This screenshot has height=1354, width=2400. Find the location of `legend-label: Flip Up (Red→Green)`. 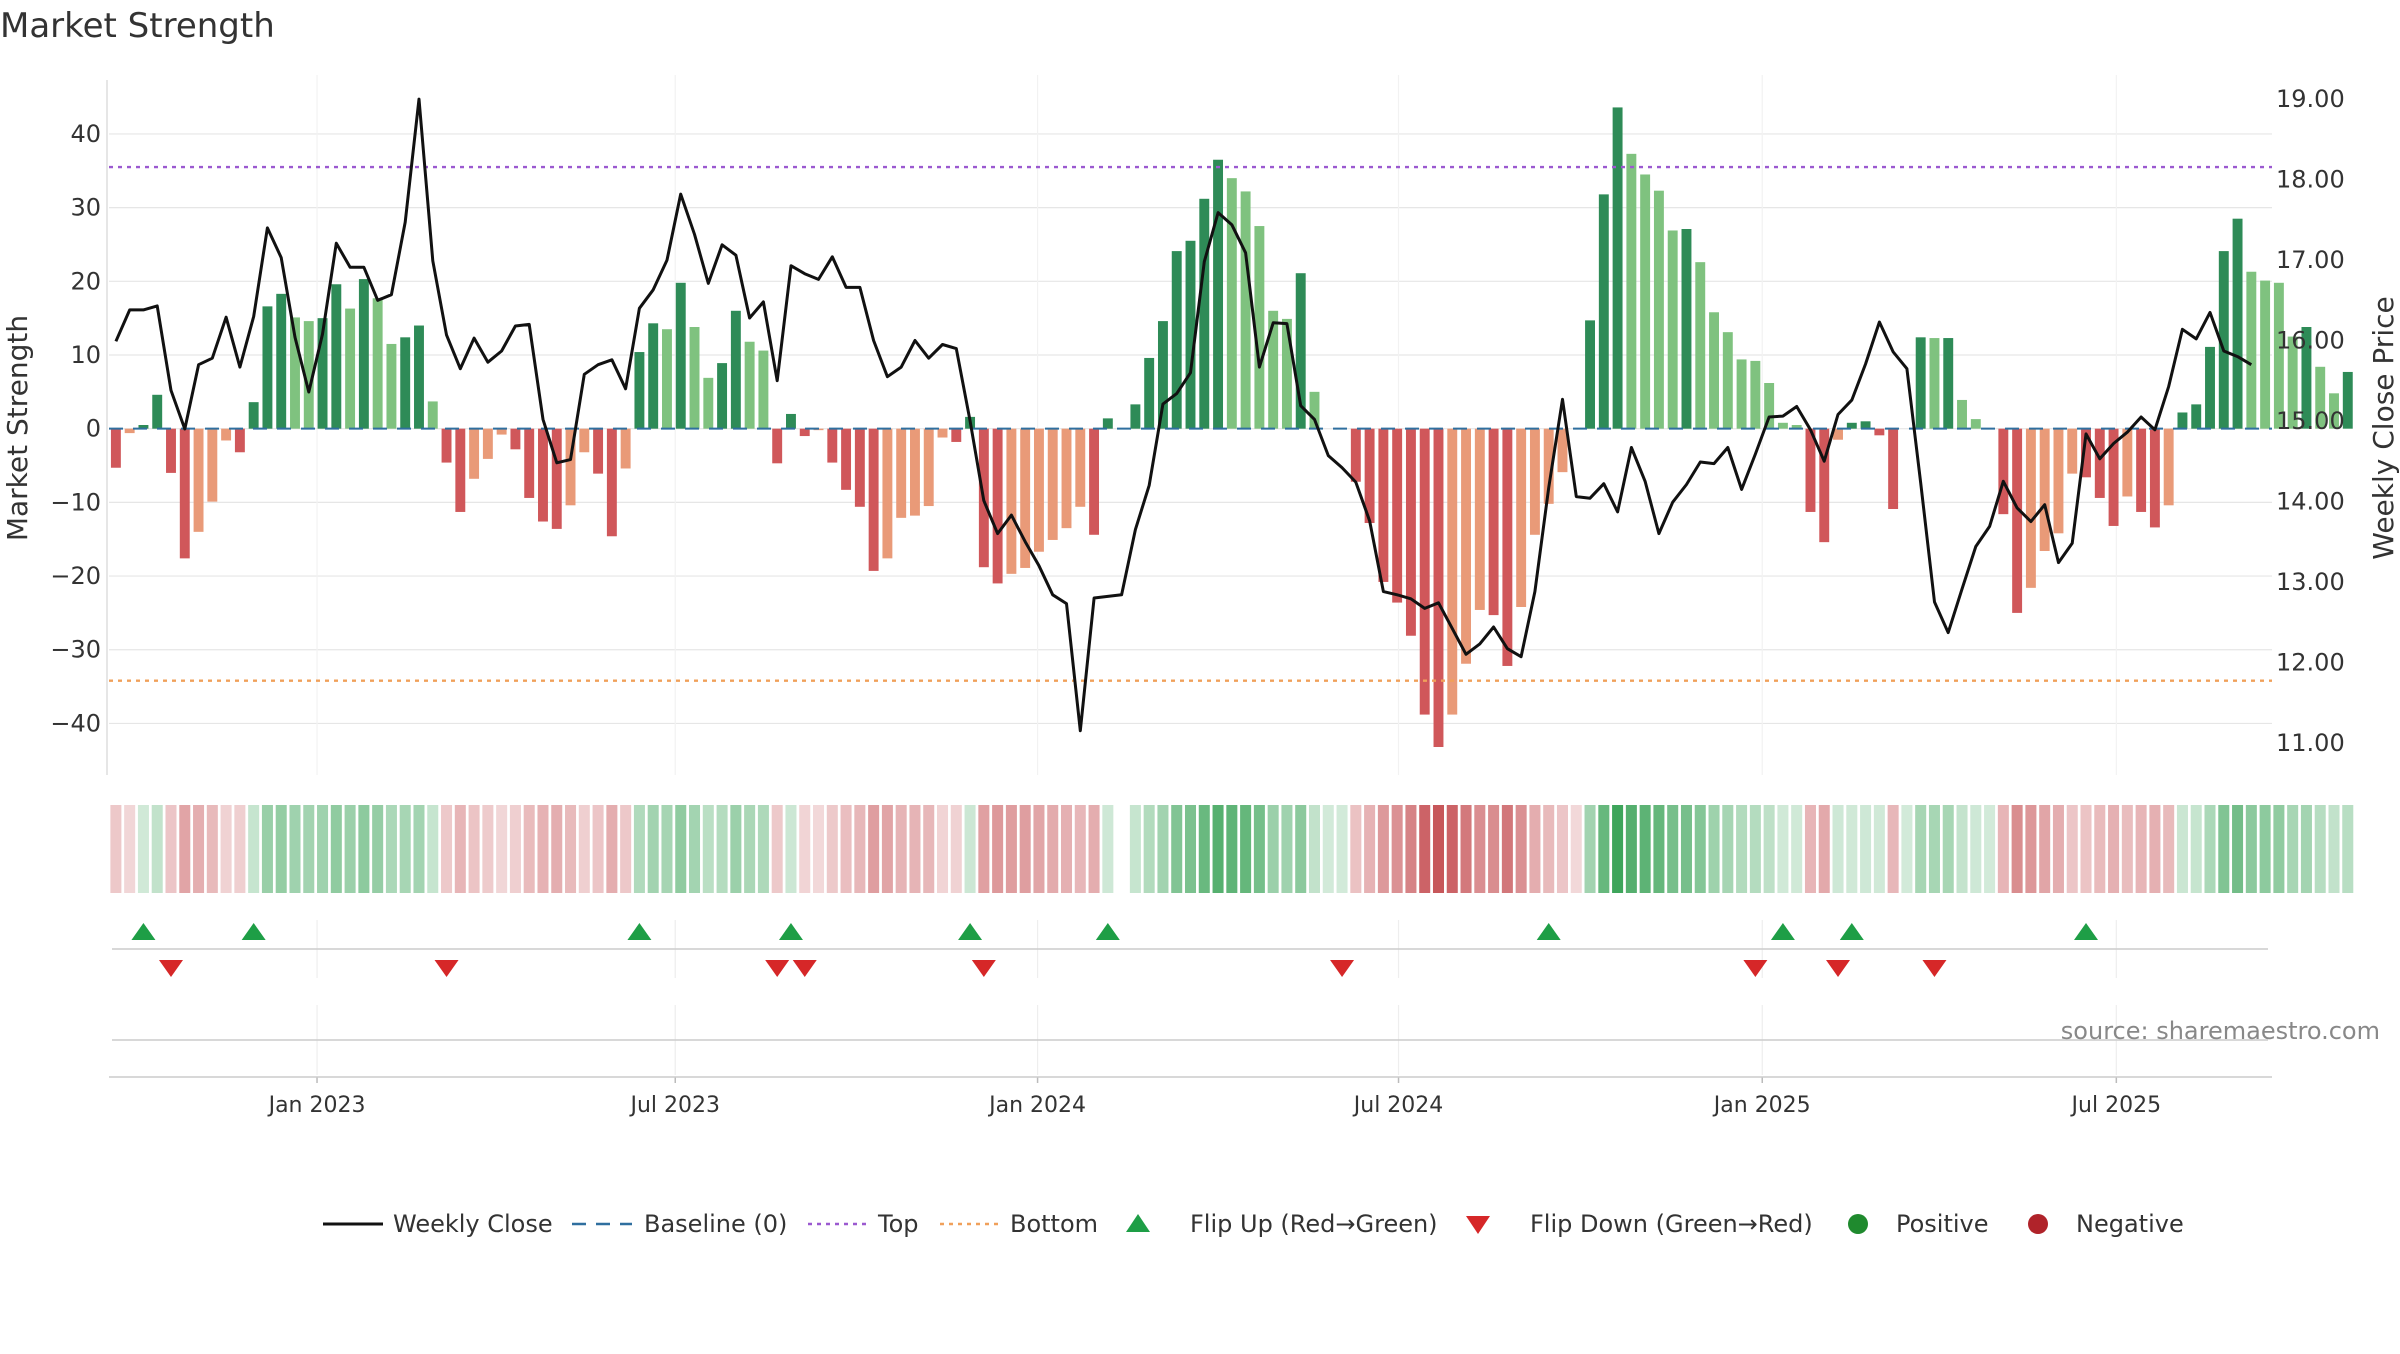

legend-label: Flip Up (Red→Green) is located at coordinates (1314, 1224).